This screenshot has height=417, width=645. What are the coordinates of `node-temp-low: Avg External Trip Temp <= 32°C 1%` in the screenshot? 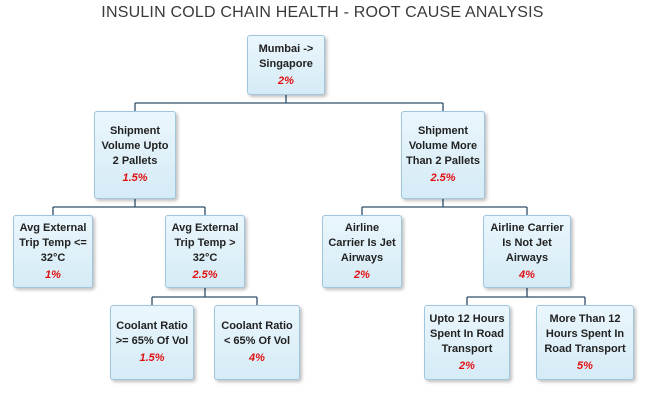 It's located at (53, 251).